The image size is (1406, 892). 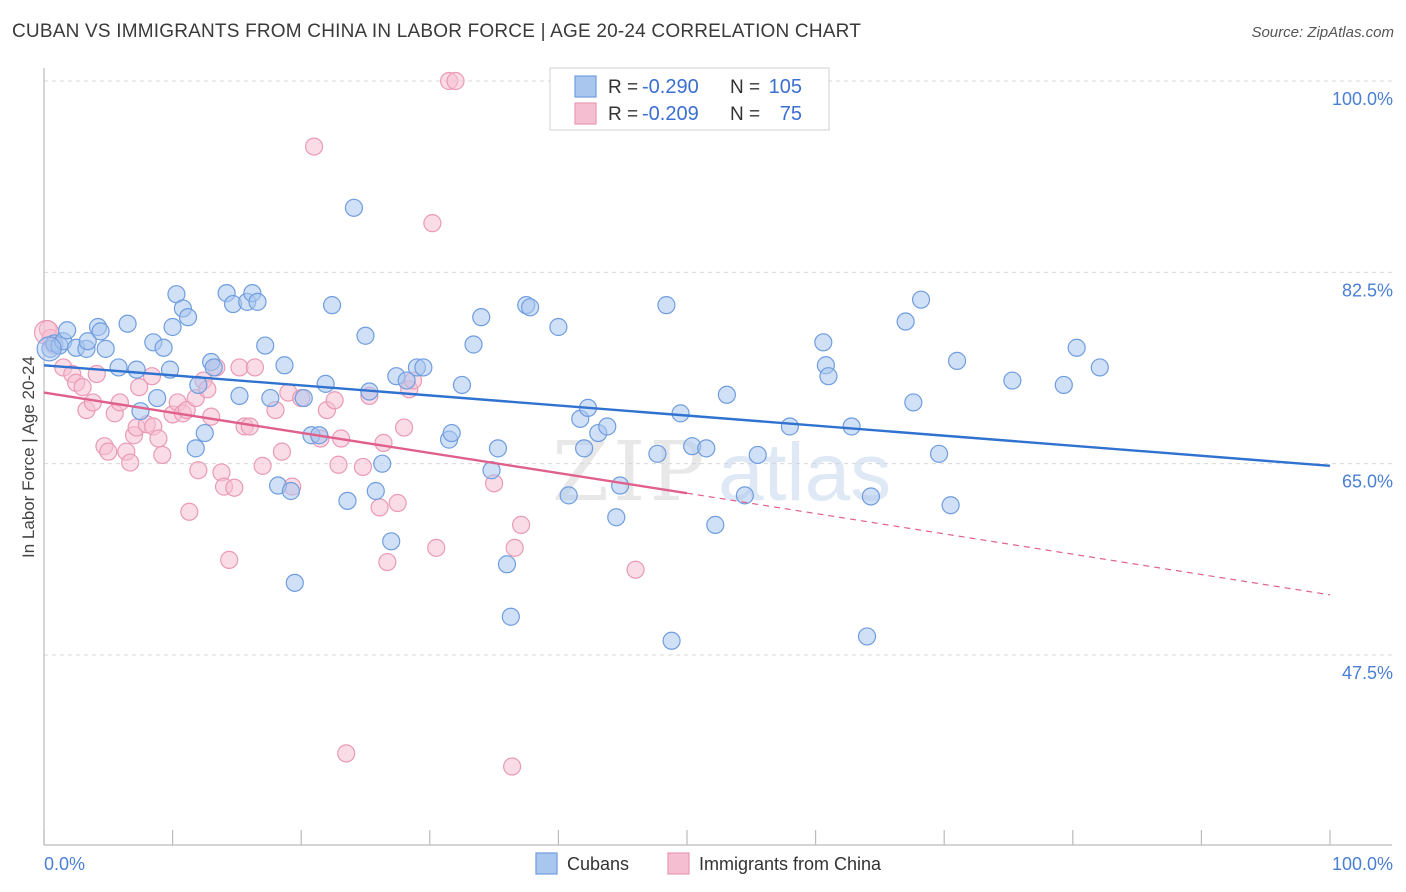 What do you see at coordinates (745, 114) in the screenshot?
I see `legend-n-label-china: N =` at bounding box center [745, 114].